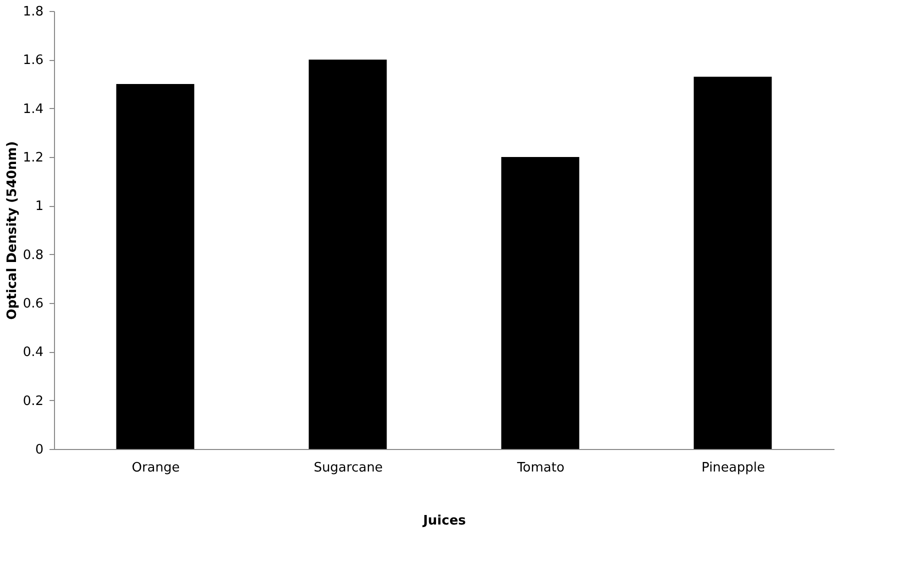  I want to click on y-tick-label: 1.2, so click(33, 158).